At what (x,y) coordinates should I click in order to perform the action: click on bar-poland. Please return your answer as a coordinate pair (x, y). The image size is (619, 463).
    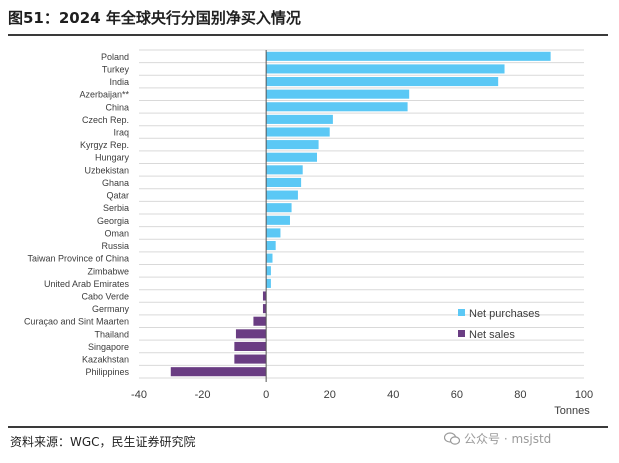
    Looking at the image, I should click on (408, 56).